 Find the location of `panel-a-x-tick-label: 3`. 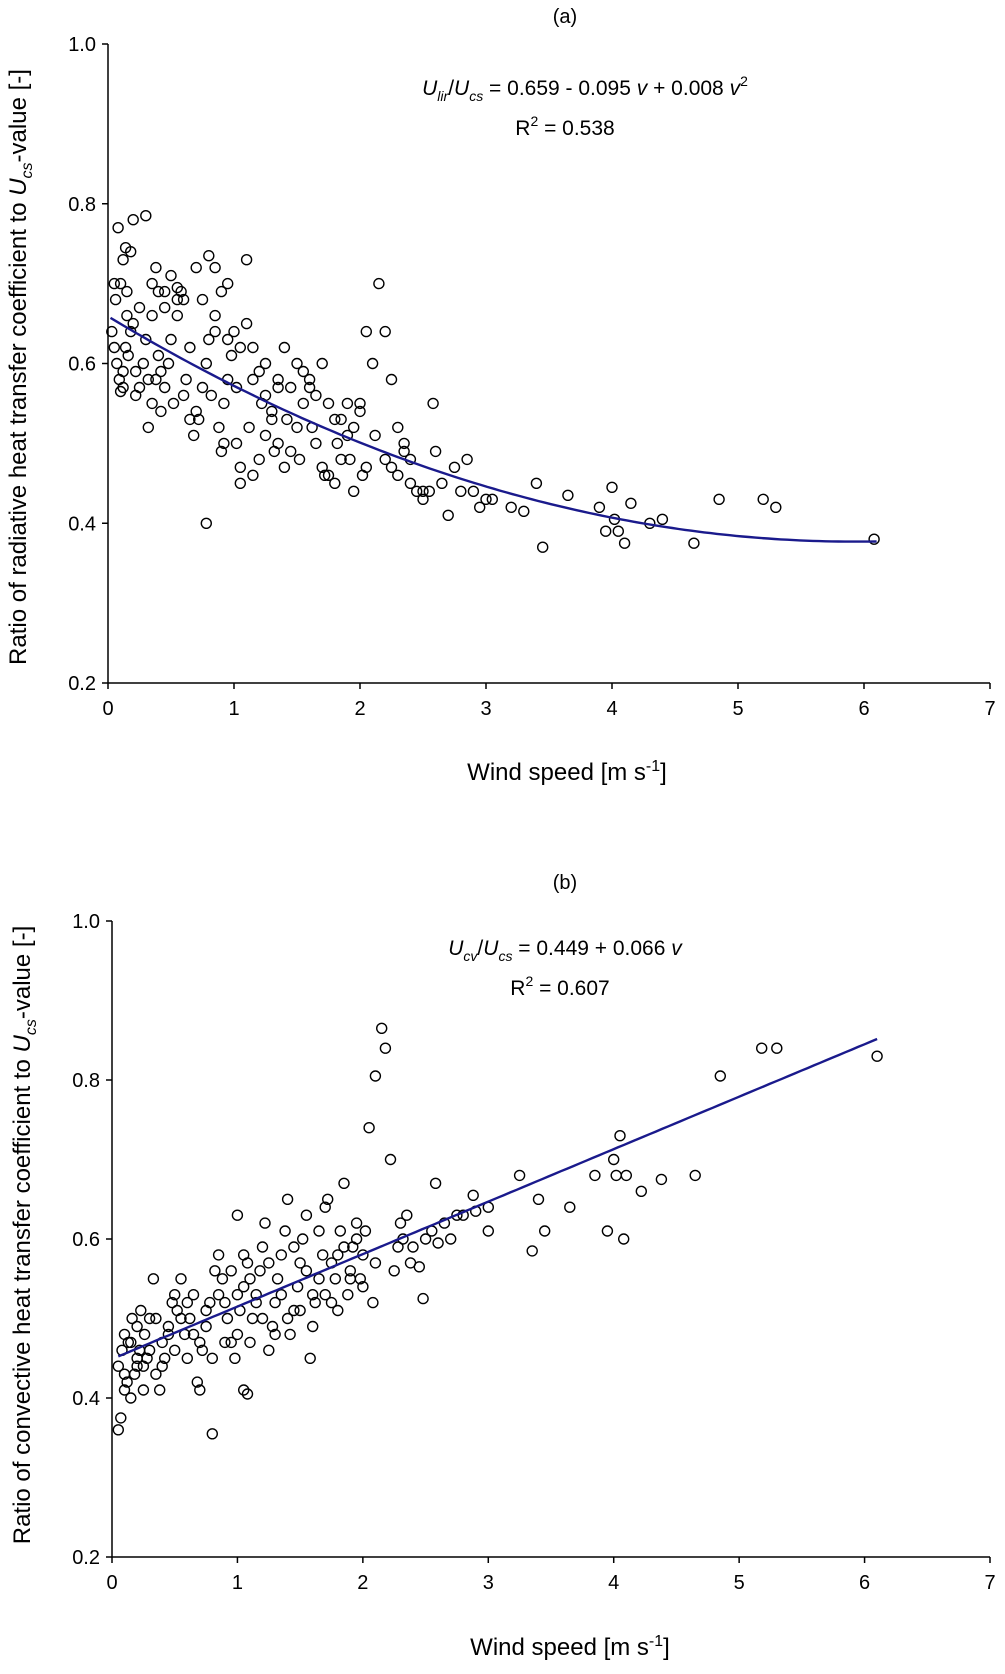

panel-a-x-tick-label: 3 is located at coordinates (485, 709).